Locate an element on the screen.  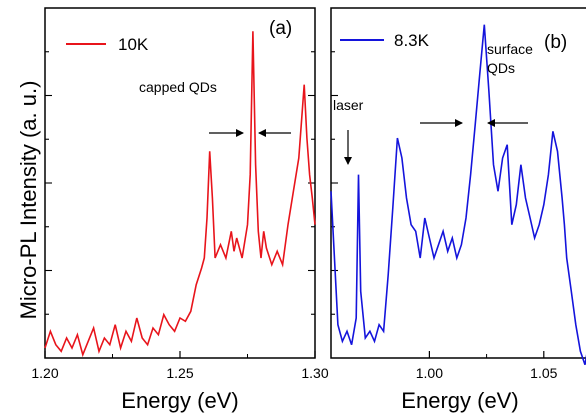
x-tick-label: 1.00 is located at coordinates (429, 373).